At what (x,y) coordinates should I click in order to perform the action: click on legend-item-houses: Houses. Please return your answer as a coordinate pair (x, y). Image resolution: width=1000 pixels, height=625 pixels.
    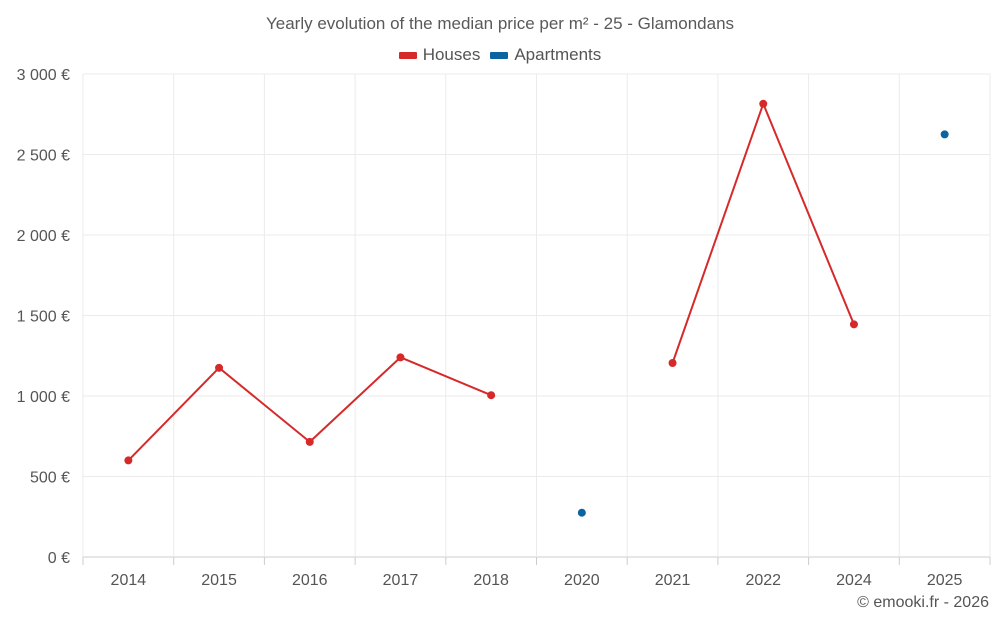
    Looking at the image, I should click on (439, 55).